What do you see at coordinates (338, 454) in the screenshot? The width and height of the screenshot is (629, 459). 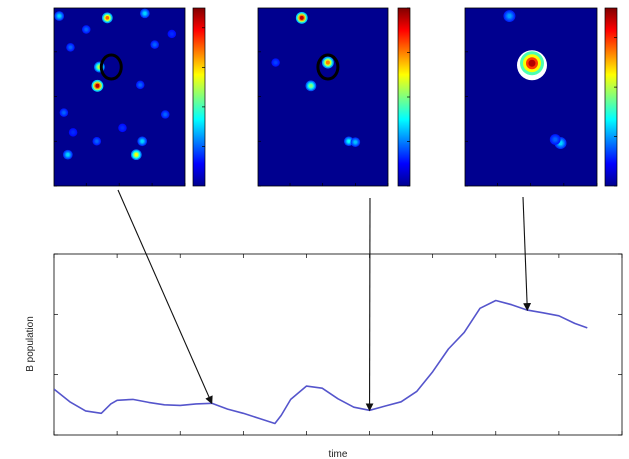 I see `time-axis-label: time` at bounding box center [338, 454].